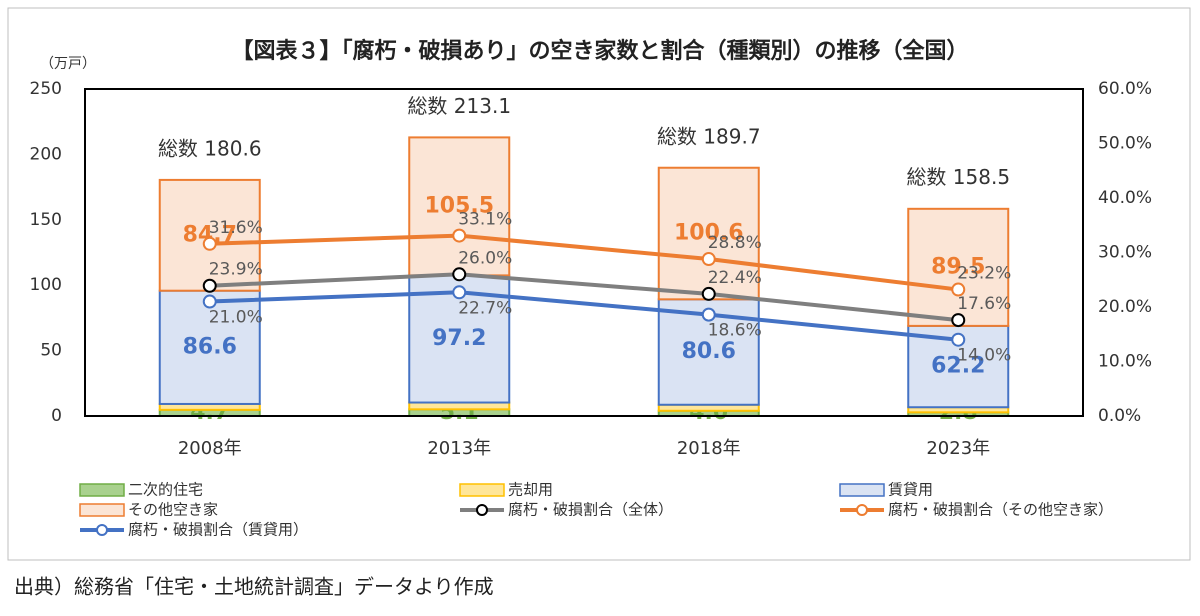 Image resolution: width=1200 pixels, height=616 pixels. What do you see at coordinates (984, 274) in the screenshot?
I see `data-label: 23.2%` at bounding box center [984, 274].